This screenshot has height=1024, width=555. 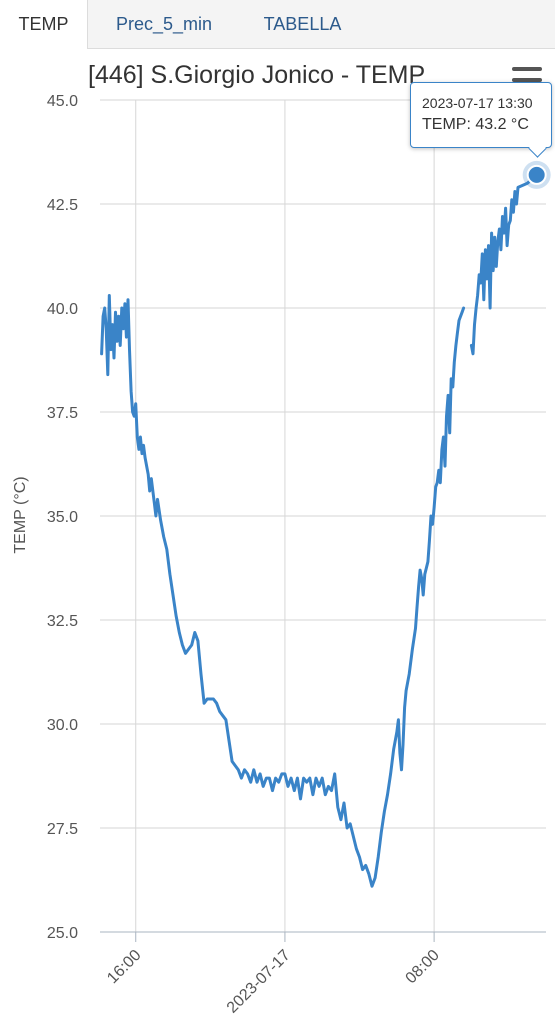 I want to click on tab-temp: TEMP, so click(x=44, y=24).